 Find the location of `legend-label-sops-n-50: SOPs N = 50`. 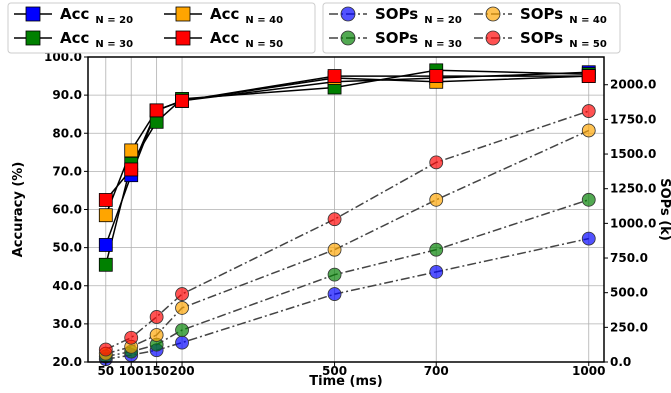

legend-label-sops-n-50: SOPs N = 50 is located at coordinates (563, 39).